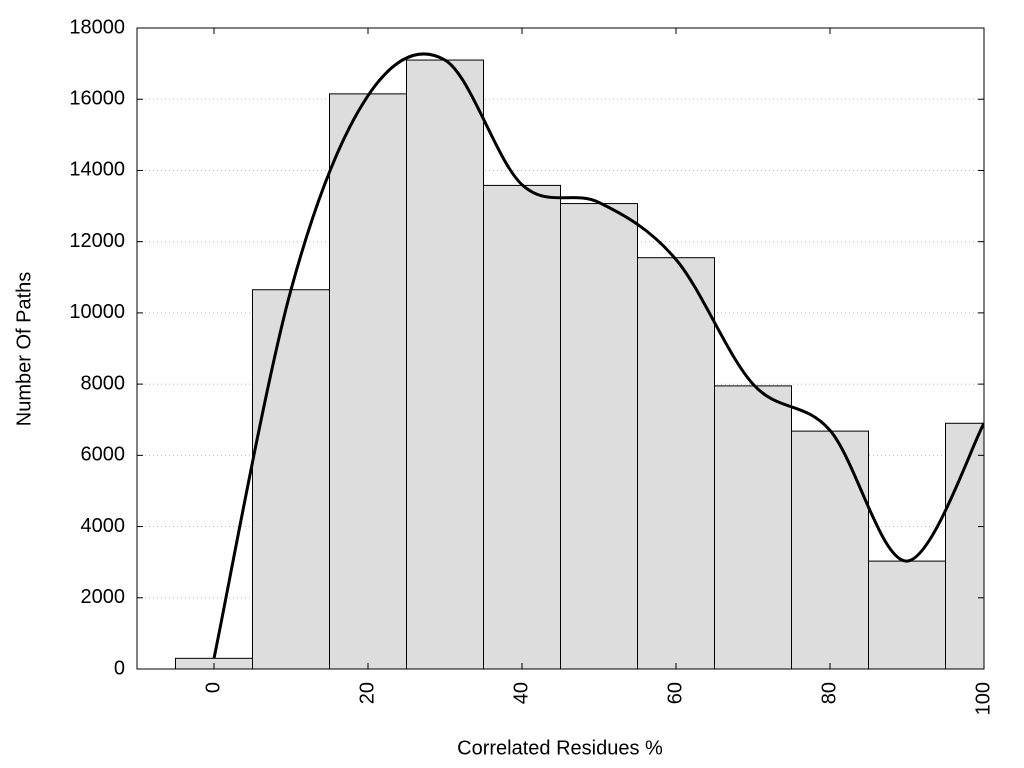  What do you see at coordinates (675, 693) in the screenshot?
I see `x-tick-label: 60` at bounding box center [675, 693].